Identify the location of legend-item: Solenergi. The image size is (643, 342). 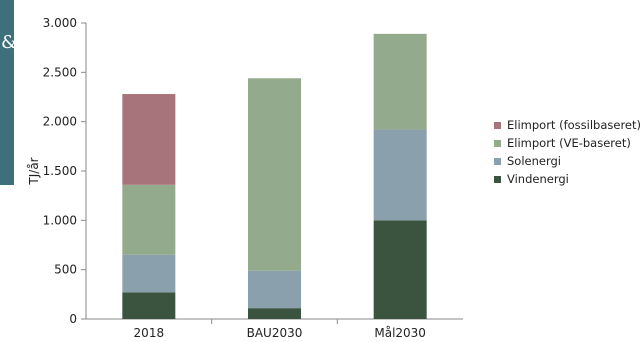
(567, 161).